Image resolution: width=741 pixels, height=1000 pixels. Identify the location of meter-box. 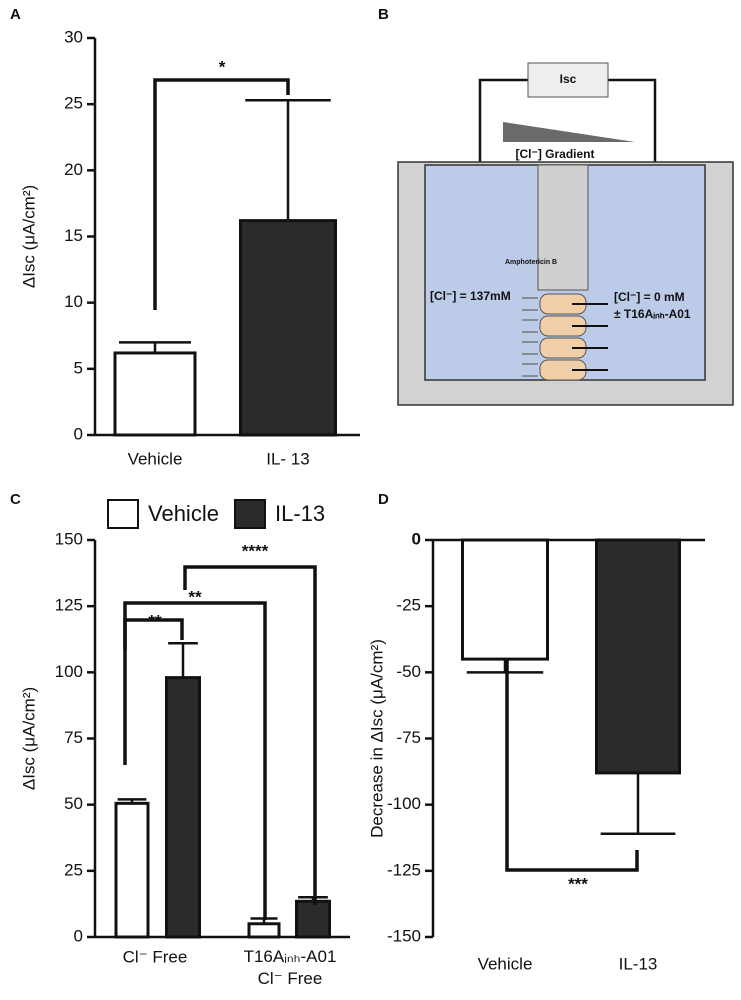
(568, 80).